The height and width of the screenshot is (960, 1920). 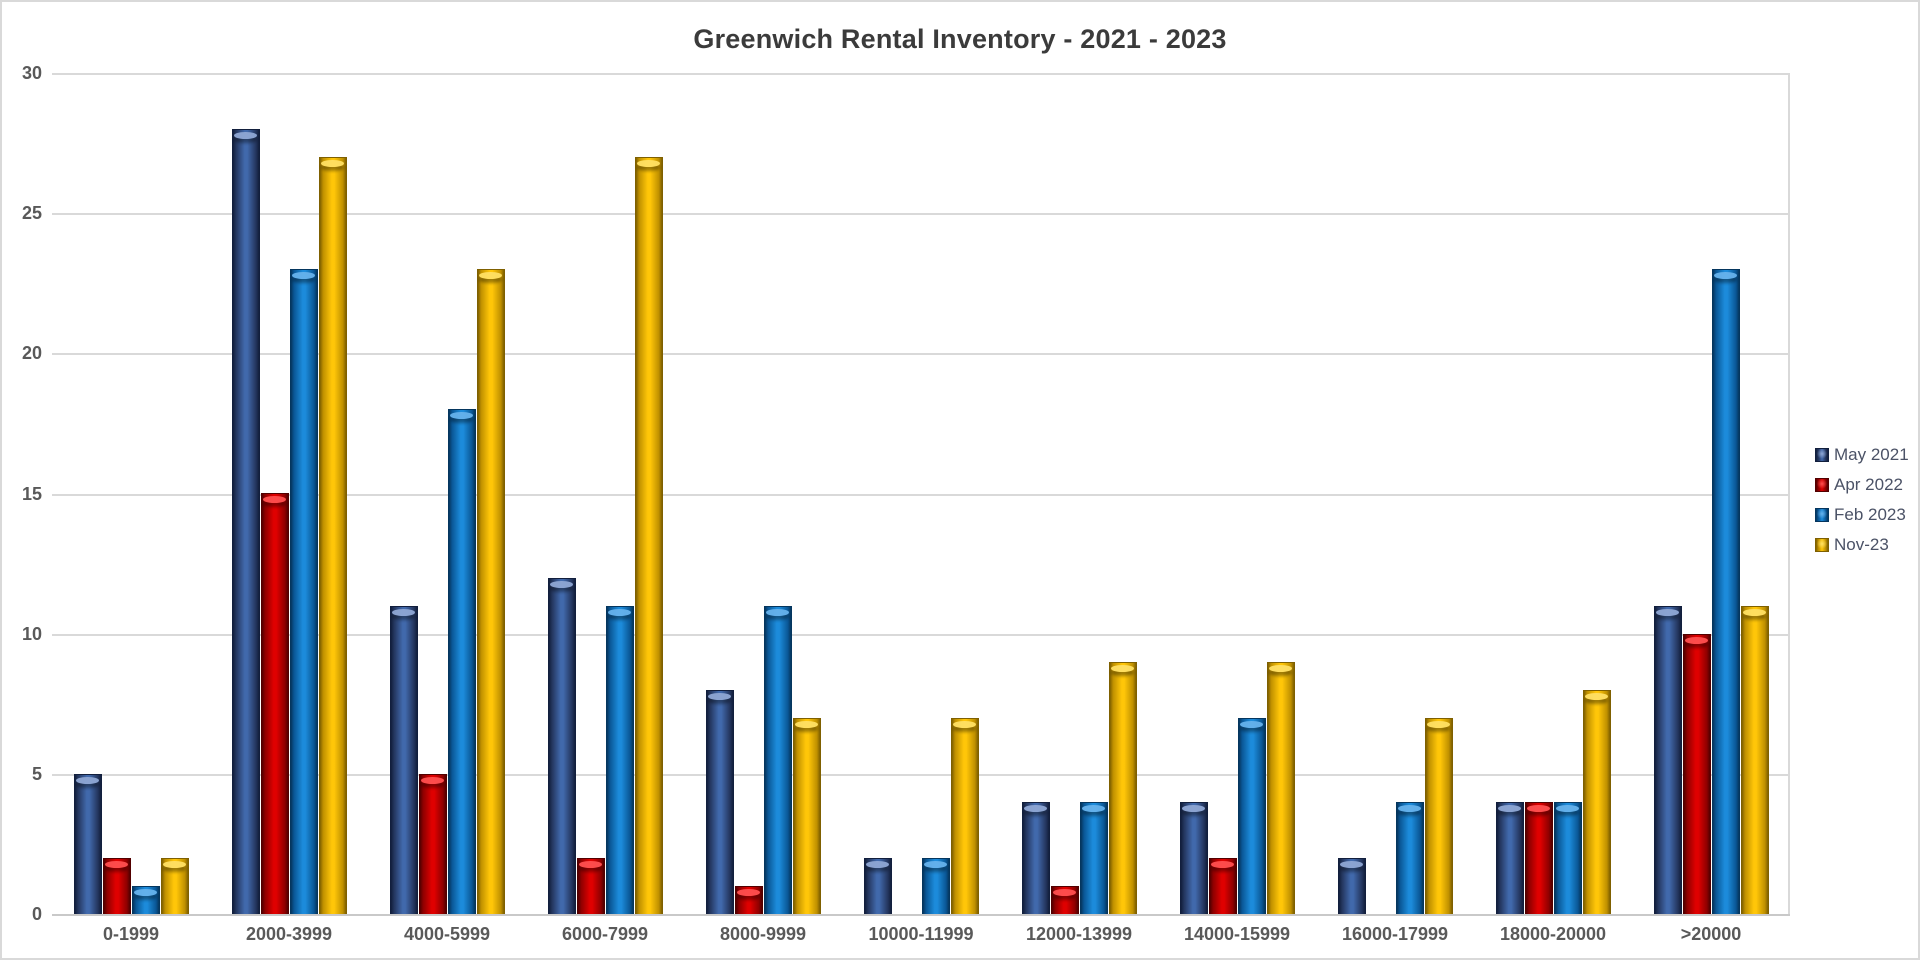 I want to click on x-category-label-2000-3999: 2000-3999, so click(x=289, y=934).